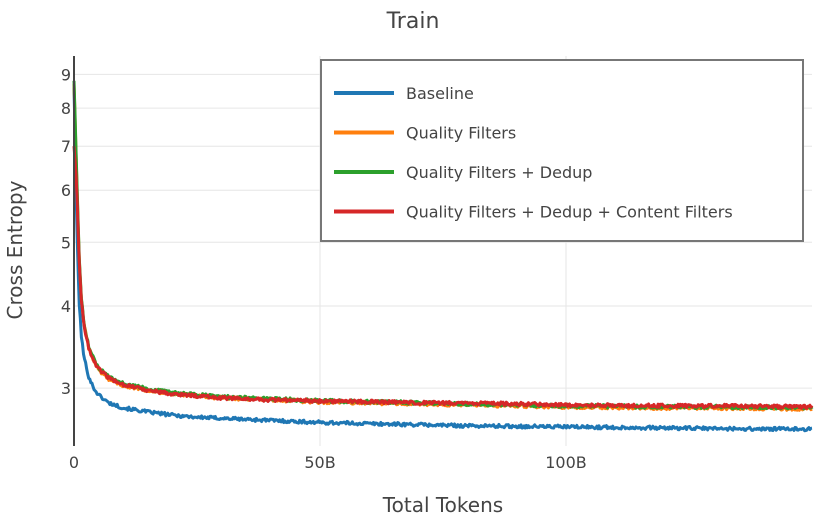 The height and width of the screenshot is (520, 830). What do you see at coordinates (66, 146) in the screenshot?
I see `y-tick-label: 7` at bounding box center [66, 146].